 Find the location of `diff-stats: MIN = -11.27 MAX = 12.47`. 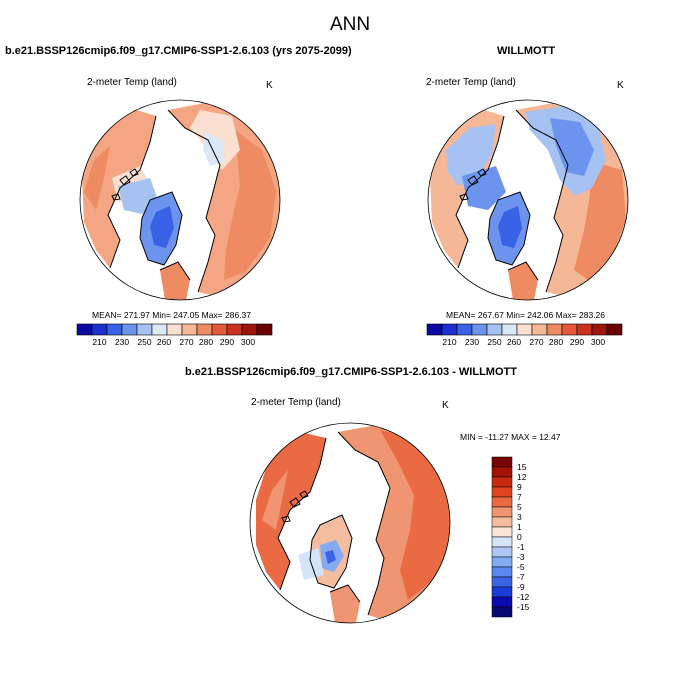

diff-stats: MIN = -11.27 MAX = 12.47 is located at coordinates (510, 437).